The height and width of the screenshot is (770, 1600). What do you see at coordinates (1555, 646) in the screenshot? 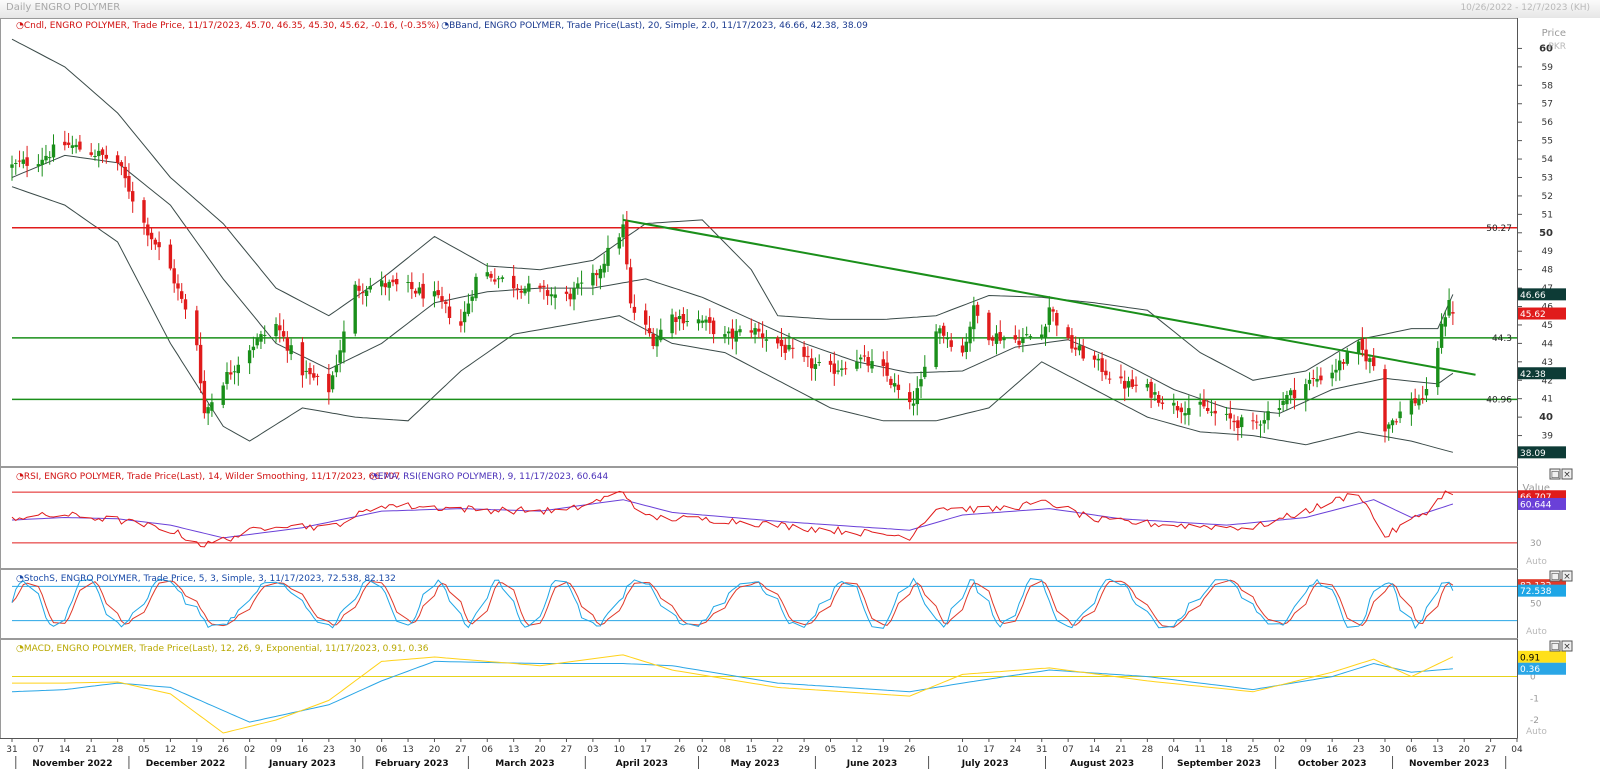
I see `macd-maximize-button` at bounding box center [1555, 646].